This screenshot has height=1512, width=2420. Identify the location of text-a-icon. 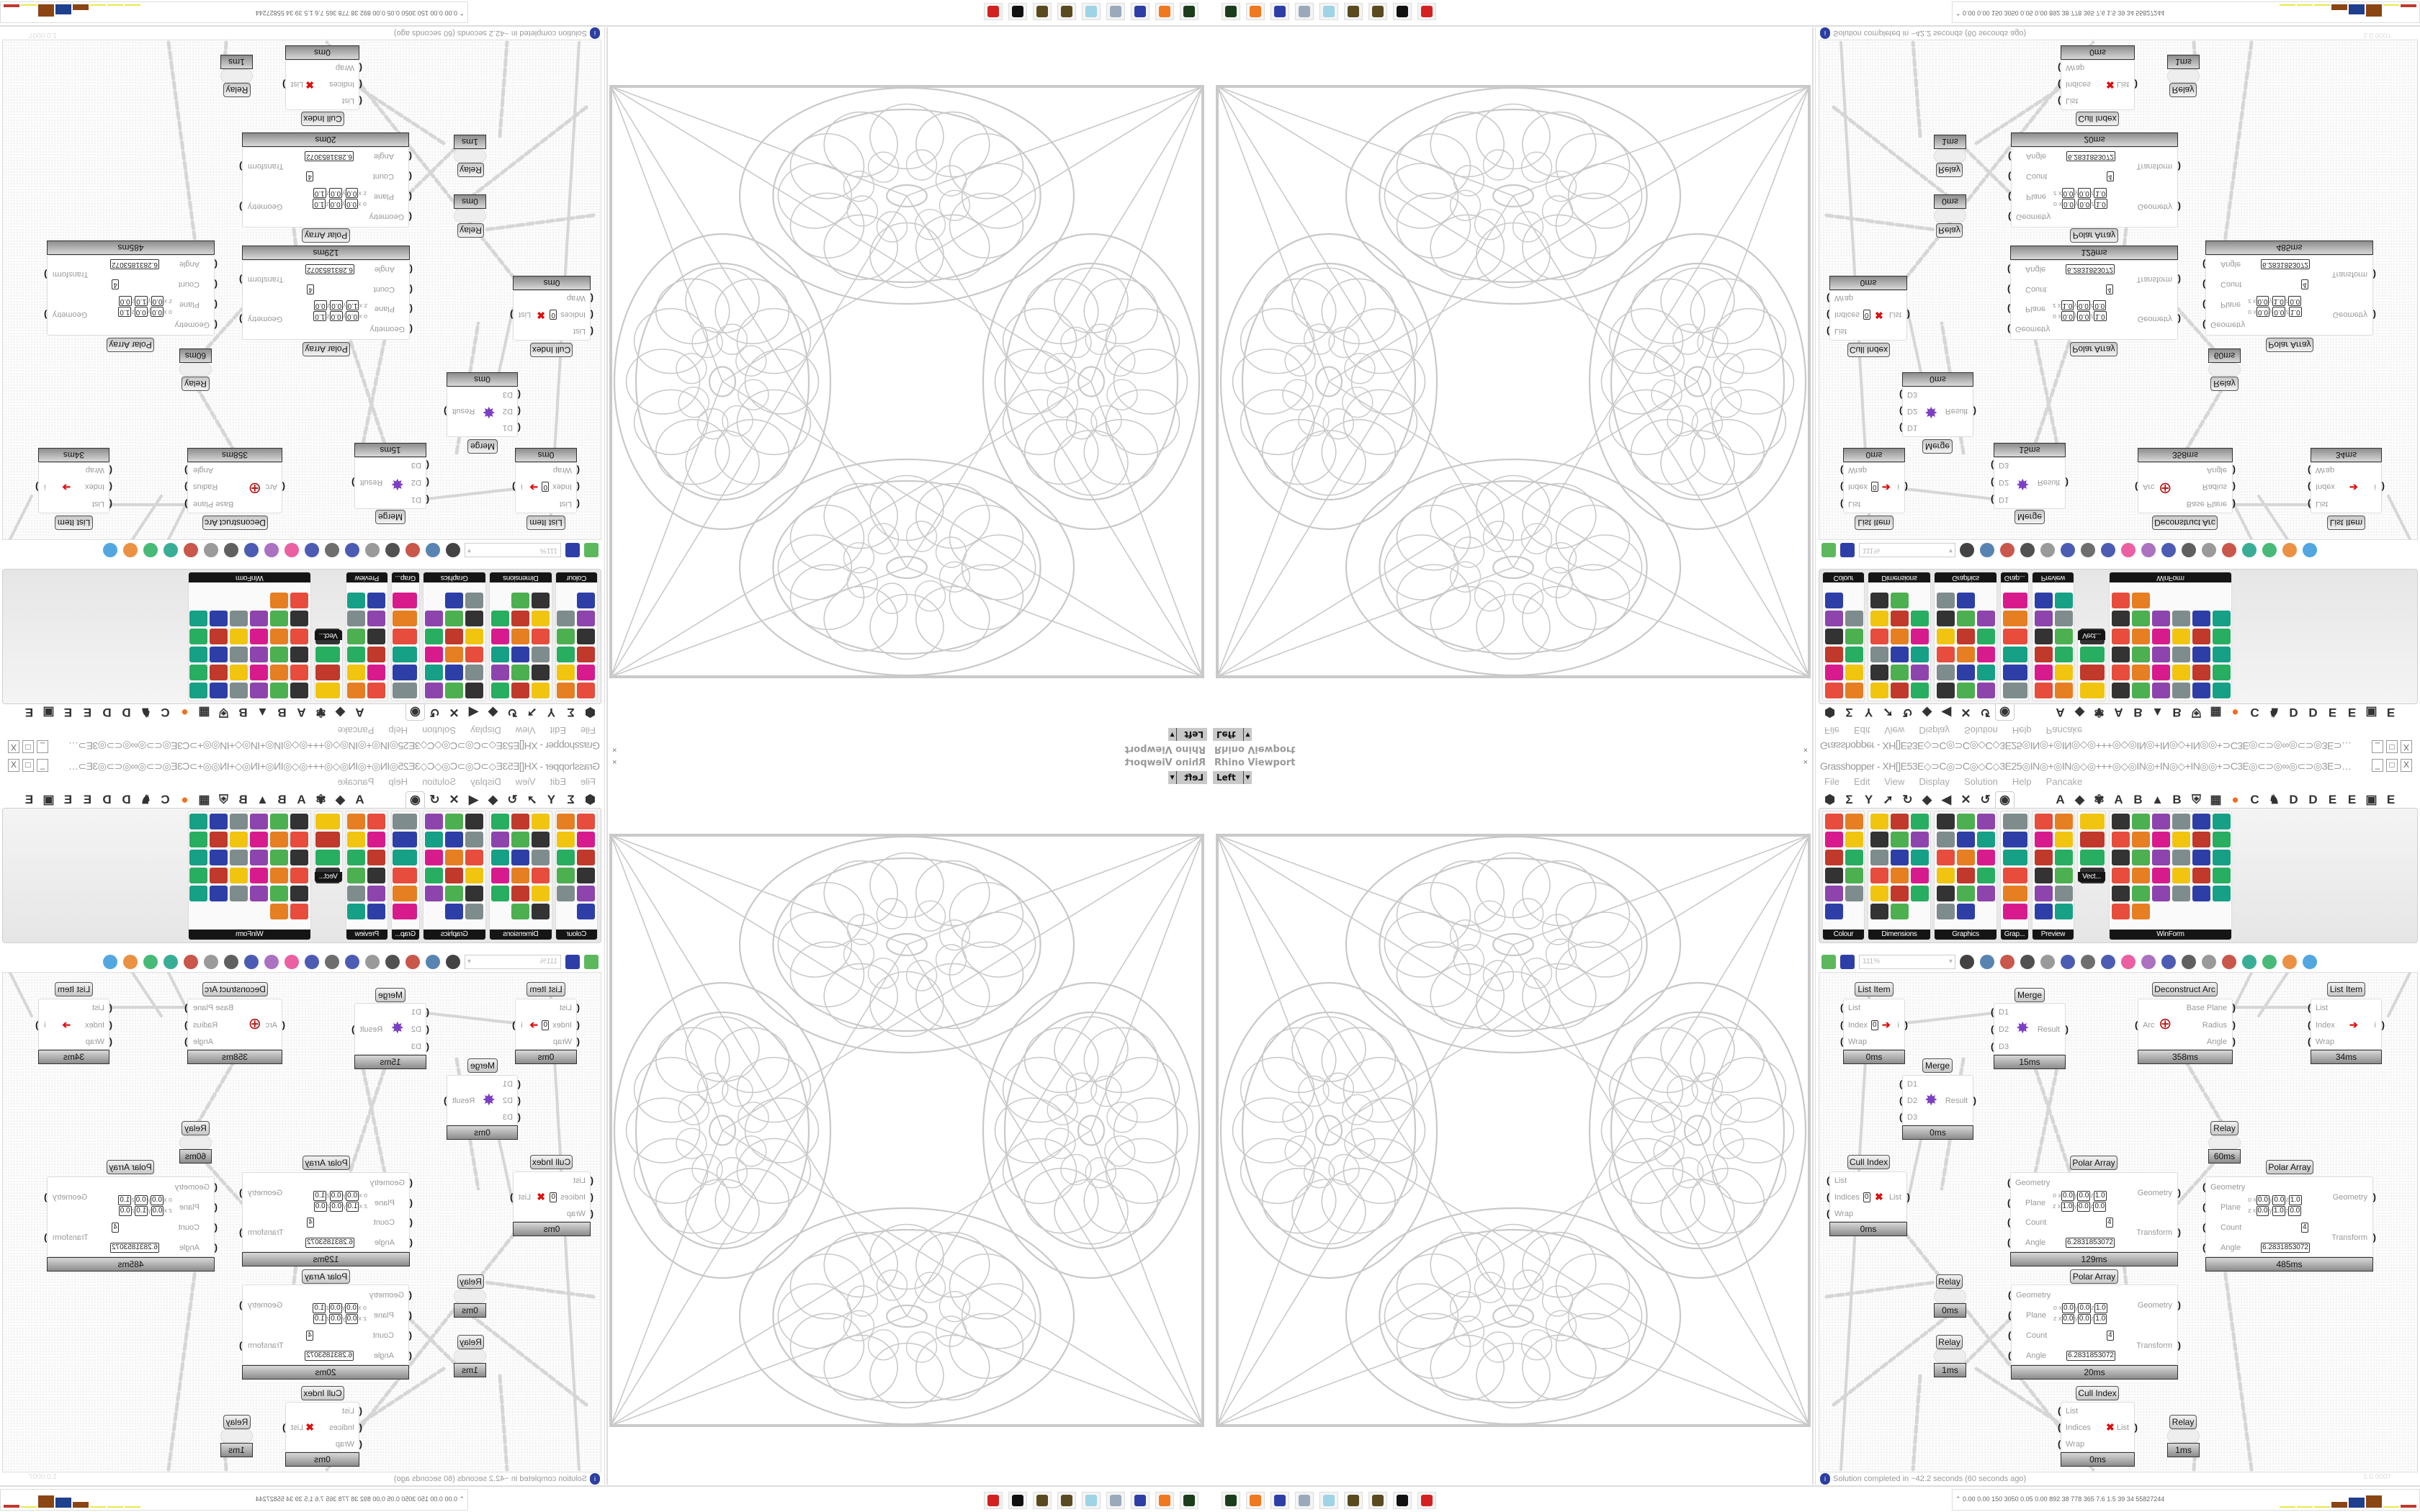
(299, 690).